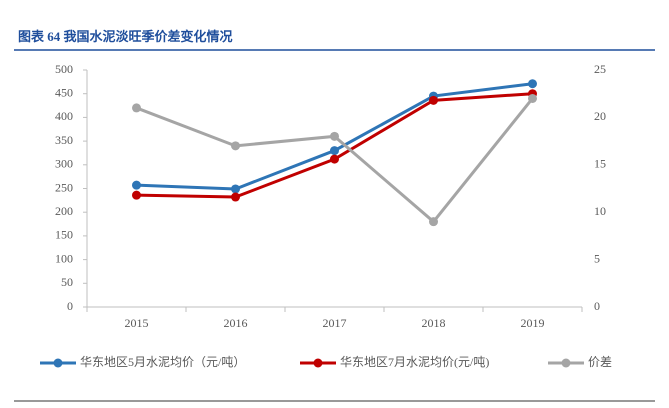  What do you see at coordinates (600, 164) in the screenshot?
I see `y2-tick-label: 15` at bounding box center [600, 164].